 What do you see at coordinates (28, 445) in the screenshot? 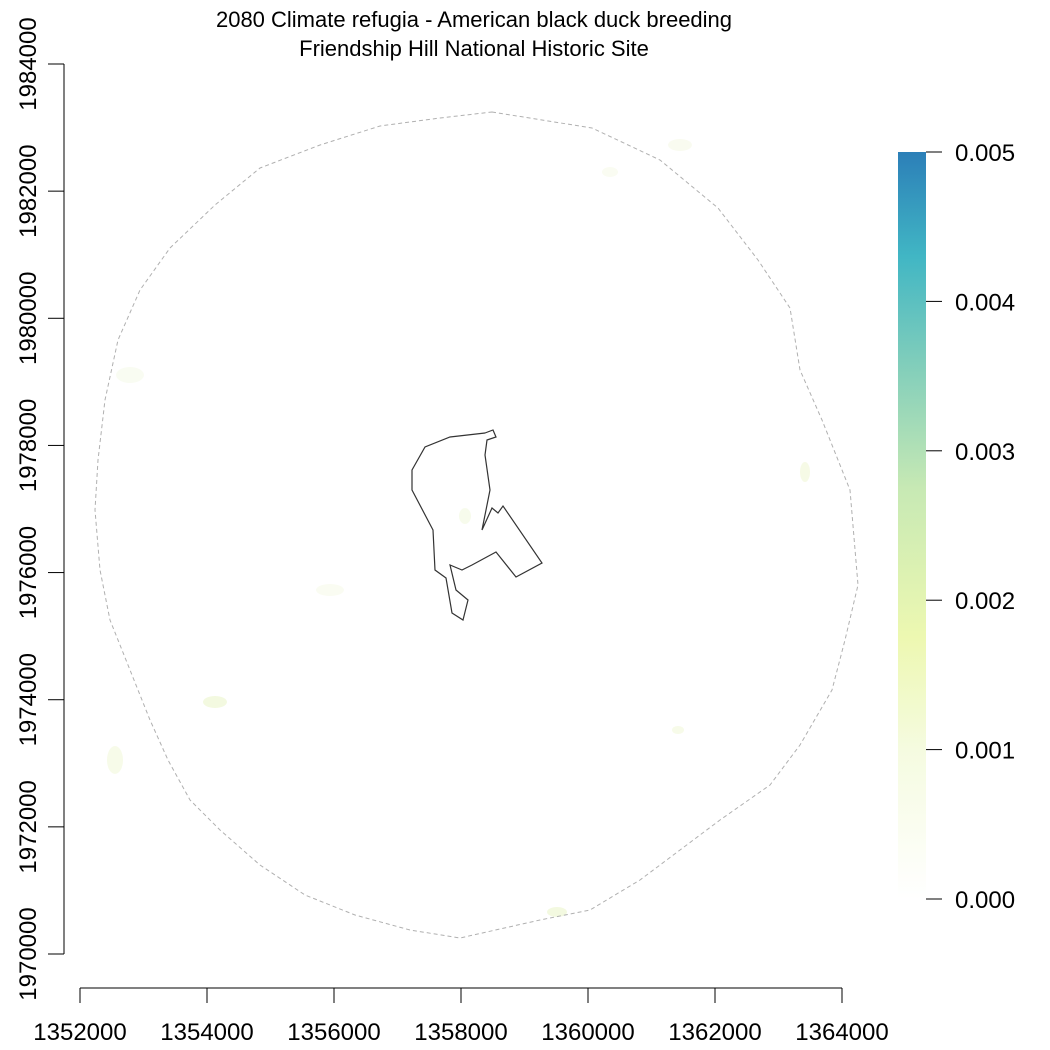
I see `y-tick-label: 1978000` at bounding box center [28, 445].